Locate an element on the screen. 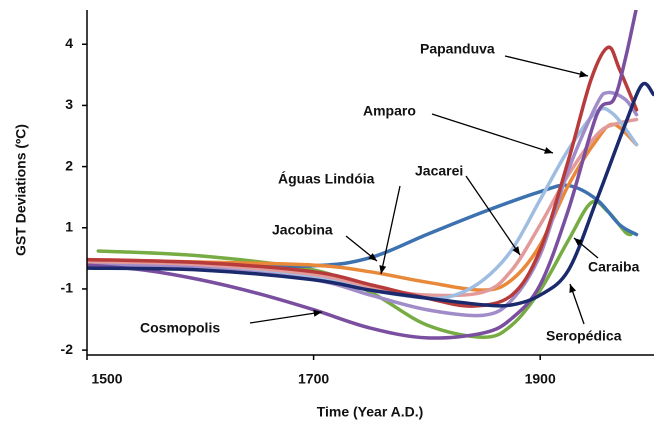 This screenshot has height=430, width=654. y-tick-label: 2 is located at coordinates (69, 165).